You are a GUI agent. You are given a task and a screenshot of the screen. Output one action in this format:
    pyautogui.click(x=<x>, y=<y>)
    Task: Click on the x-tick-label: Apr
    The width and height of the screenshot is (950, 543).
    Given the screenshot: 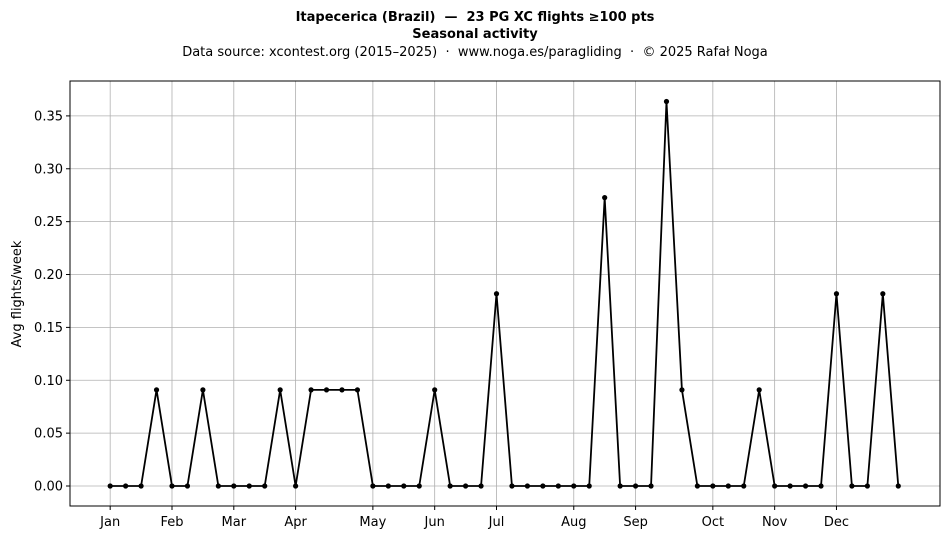 What is the action you would take?
    pyautogui.click(x=295, y=522)
    